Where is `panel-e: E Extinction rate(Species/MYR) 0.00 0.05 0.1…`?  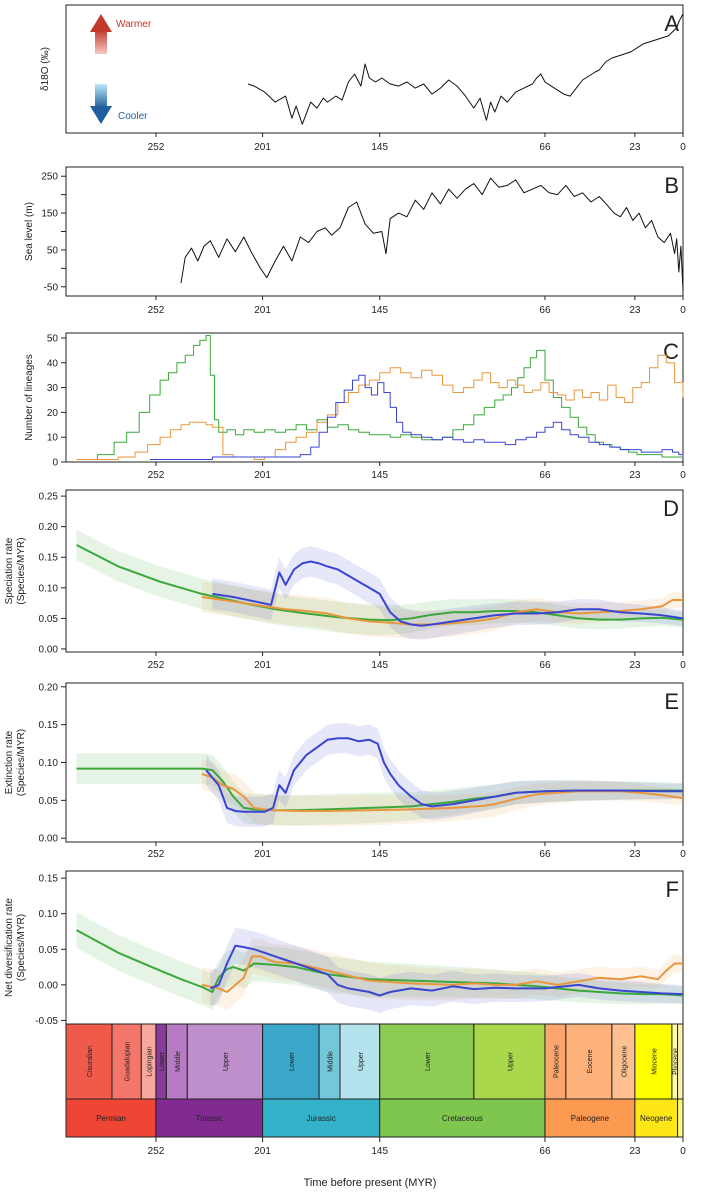 panel-e: E Extinction rate(Species/MYR) 0.00 0.05 0.1… is located at coordinates (345, 771).